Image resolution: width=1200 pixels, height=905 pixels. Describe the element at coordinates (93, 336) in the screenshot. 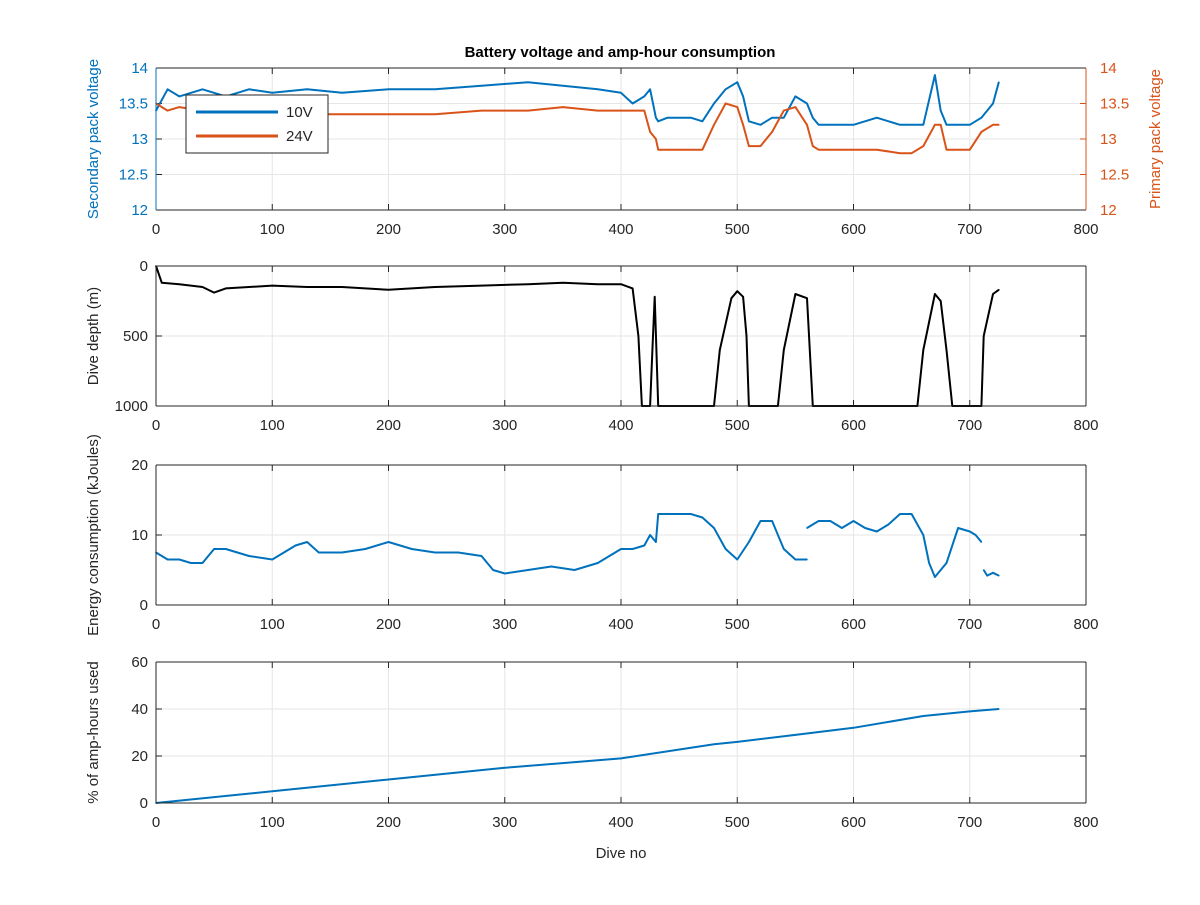

I see `y-axis-label: Dive depth (m)` at that location.